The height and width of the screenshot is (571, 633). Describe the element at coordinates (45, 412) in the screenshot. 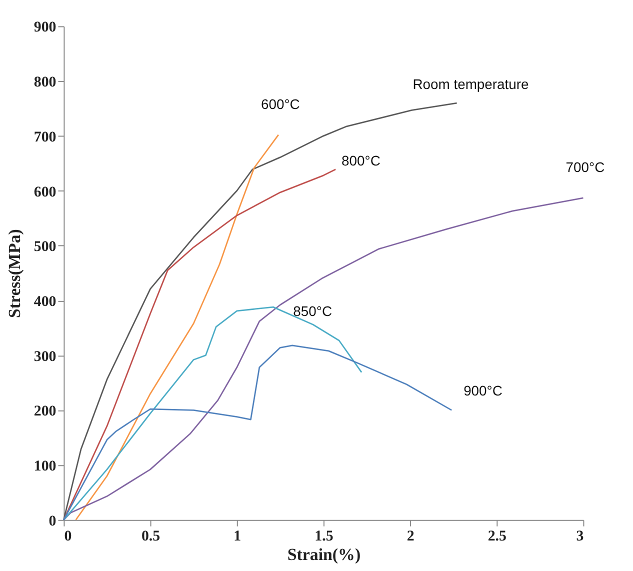

I see `y-tick-label: 200` at that location.